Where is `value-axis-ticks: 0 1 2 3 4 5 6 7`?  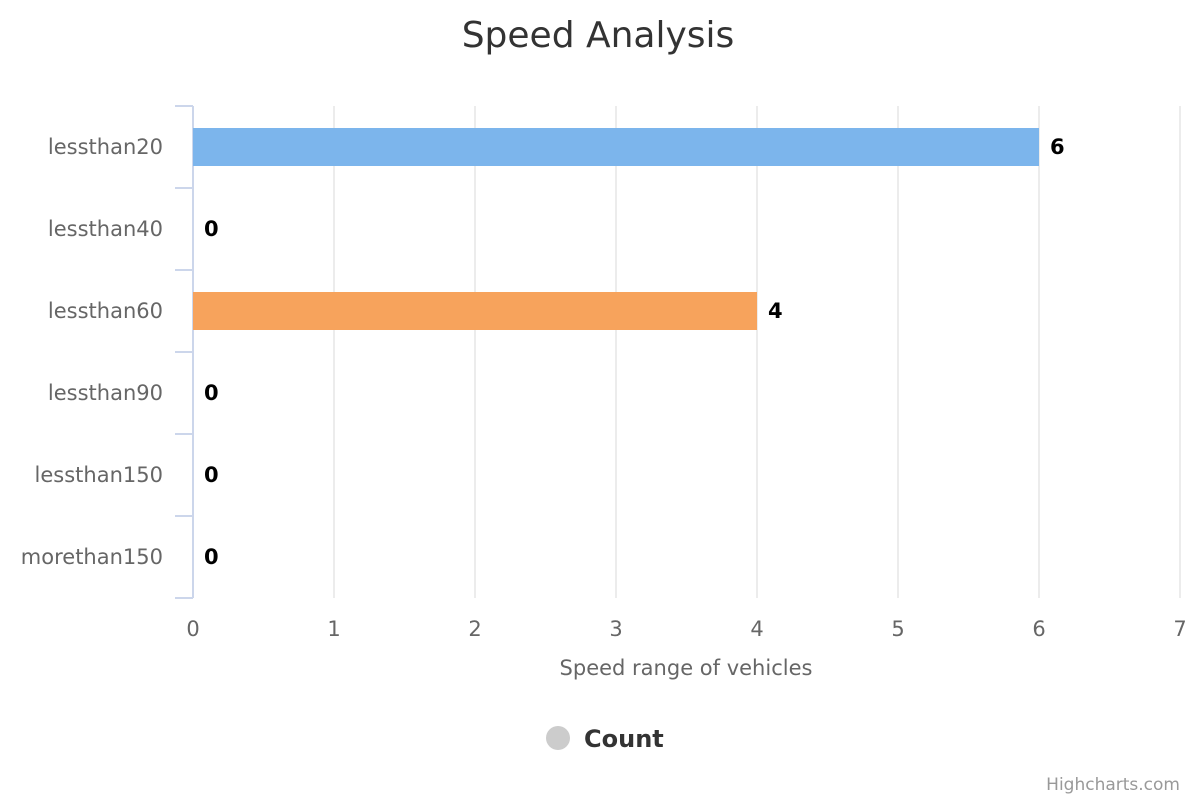
value-axis-ticks: 0 1 2 3 4 5 6 7 is located at coordinates (686, 629).